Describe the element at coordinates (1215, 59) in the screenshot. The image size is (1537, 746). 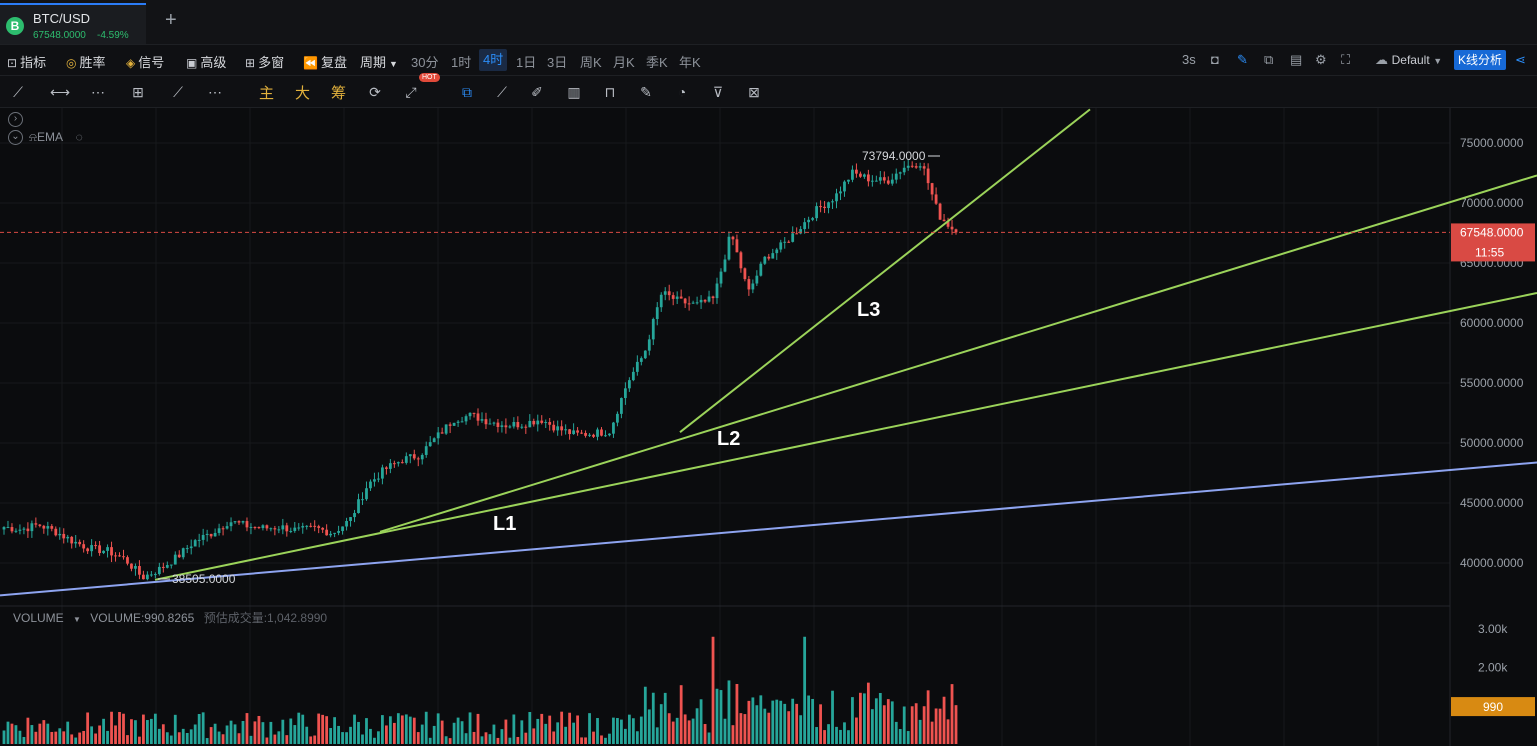
I see `camera-icon: ◘` at that location.